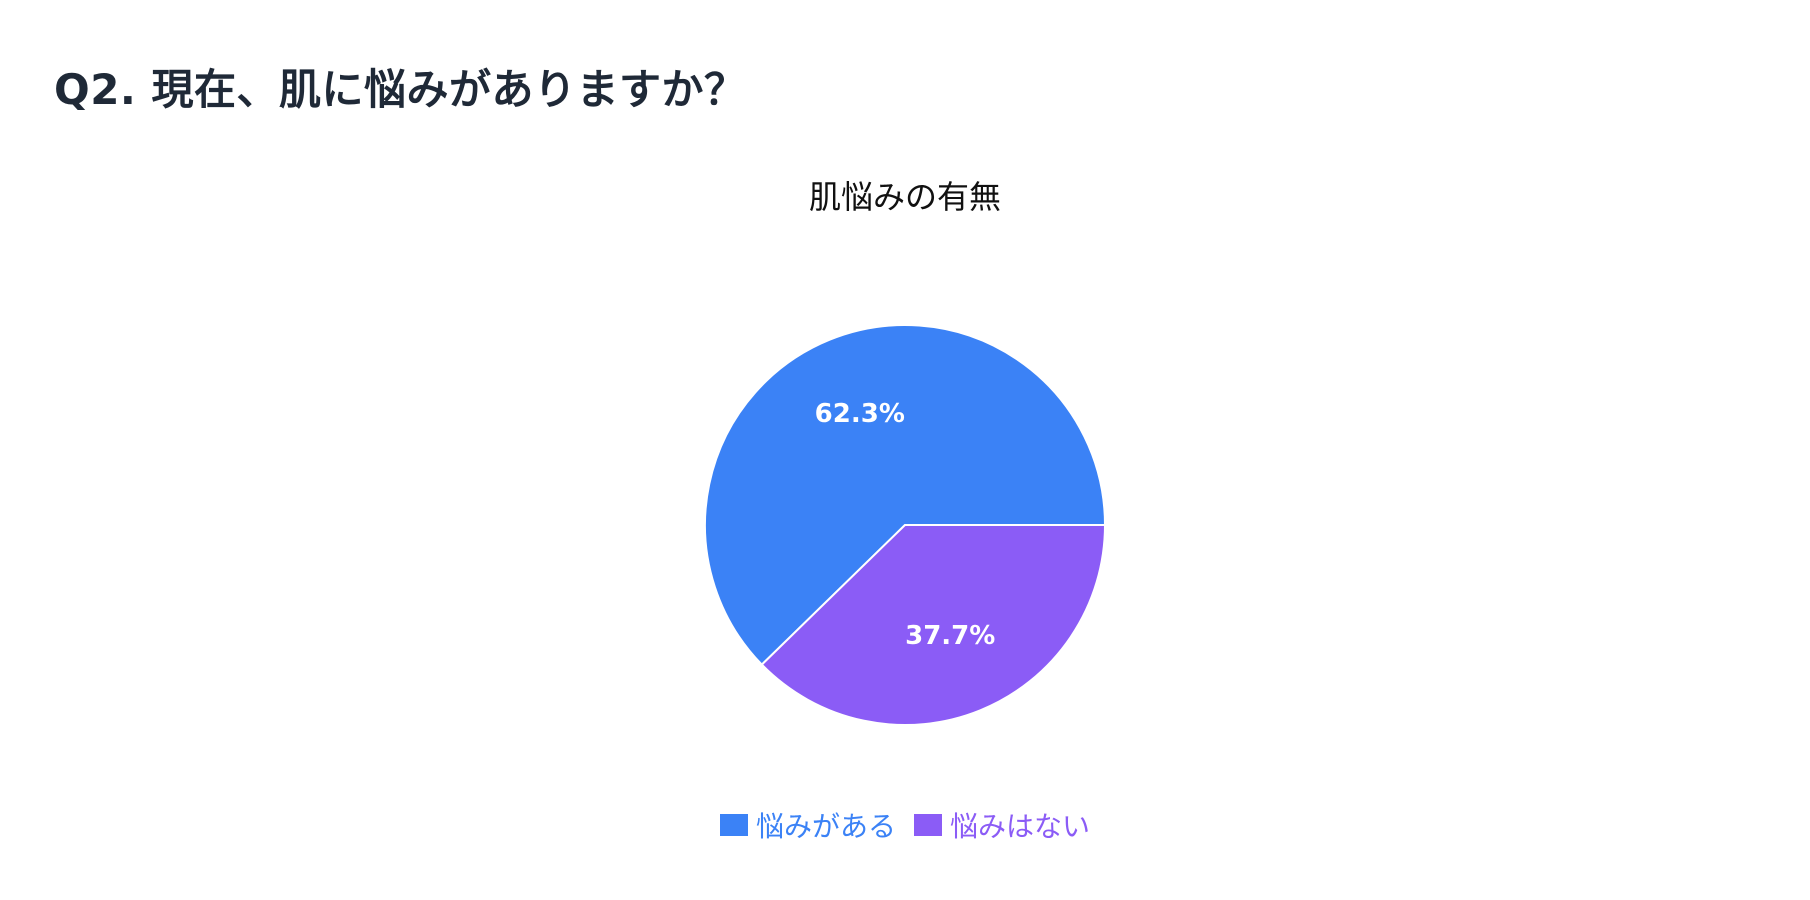 Image resolution: width=1810 pixels, height=900 pixels. I want to click on chart-legend: 悩みがある 悩みはない, so click(905, 825).